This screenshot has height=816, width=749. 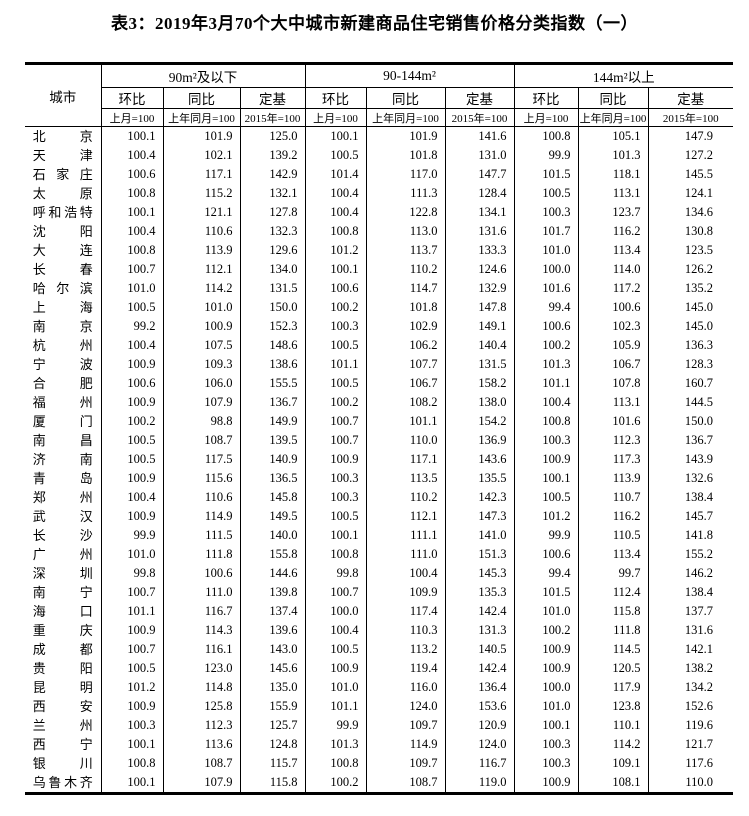 What do you see at coordinates (698, 687) in the screenshot?
I see `value-cell: 134.2` at bounding box center [698, 687].